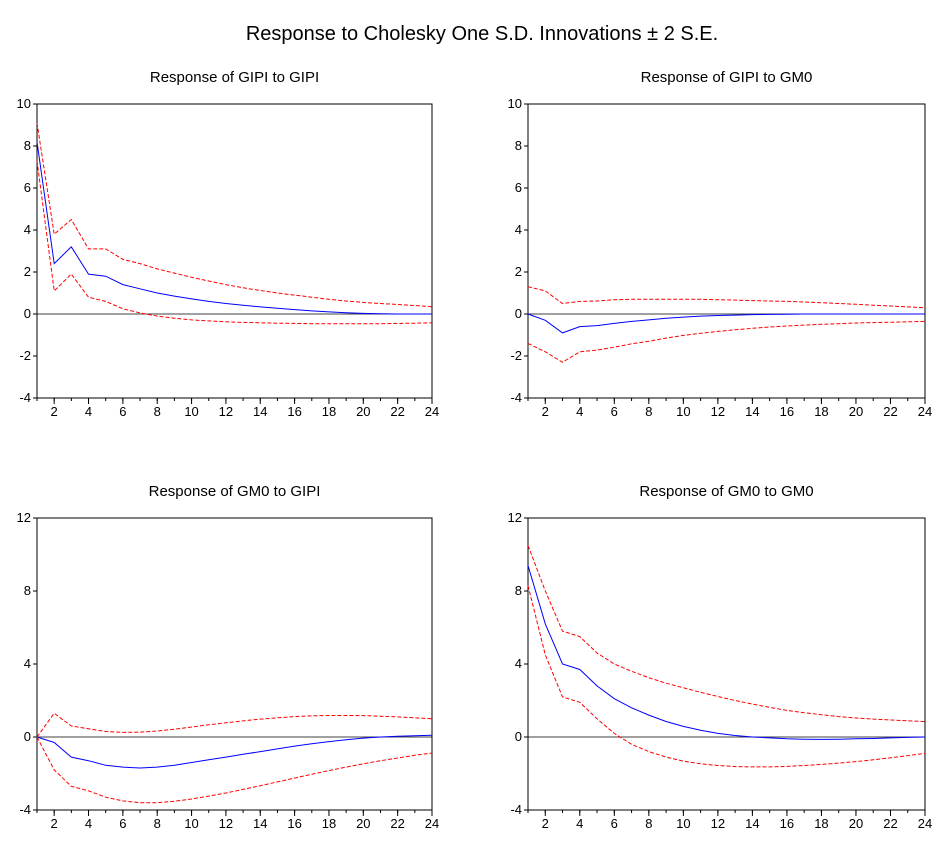 The height and width of the screenshot is (841, 935). What do you see at coordinates (726, 491) in the screenshot?
I see `panel-title: Response of GM0 to GM0` at bounding box center [726, 491].